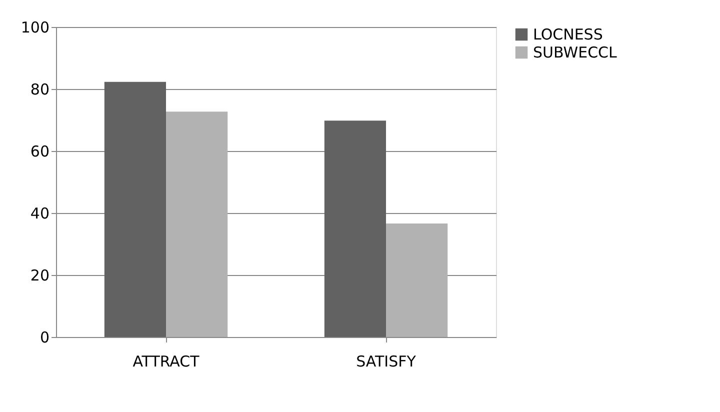 The image size is (720, 412). I want to click on y-tick-label: 20, so click(40, 275).